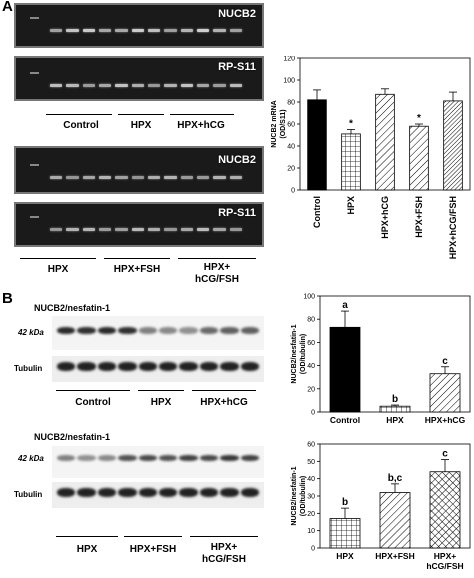 The image size is (474, 578). What do you see at coordinates (395, 399) in the screenshot?
I see `data-annotation: b` at bounding box center [395, 399].